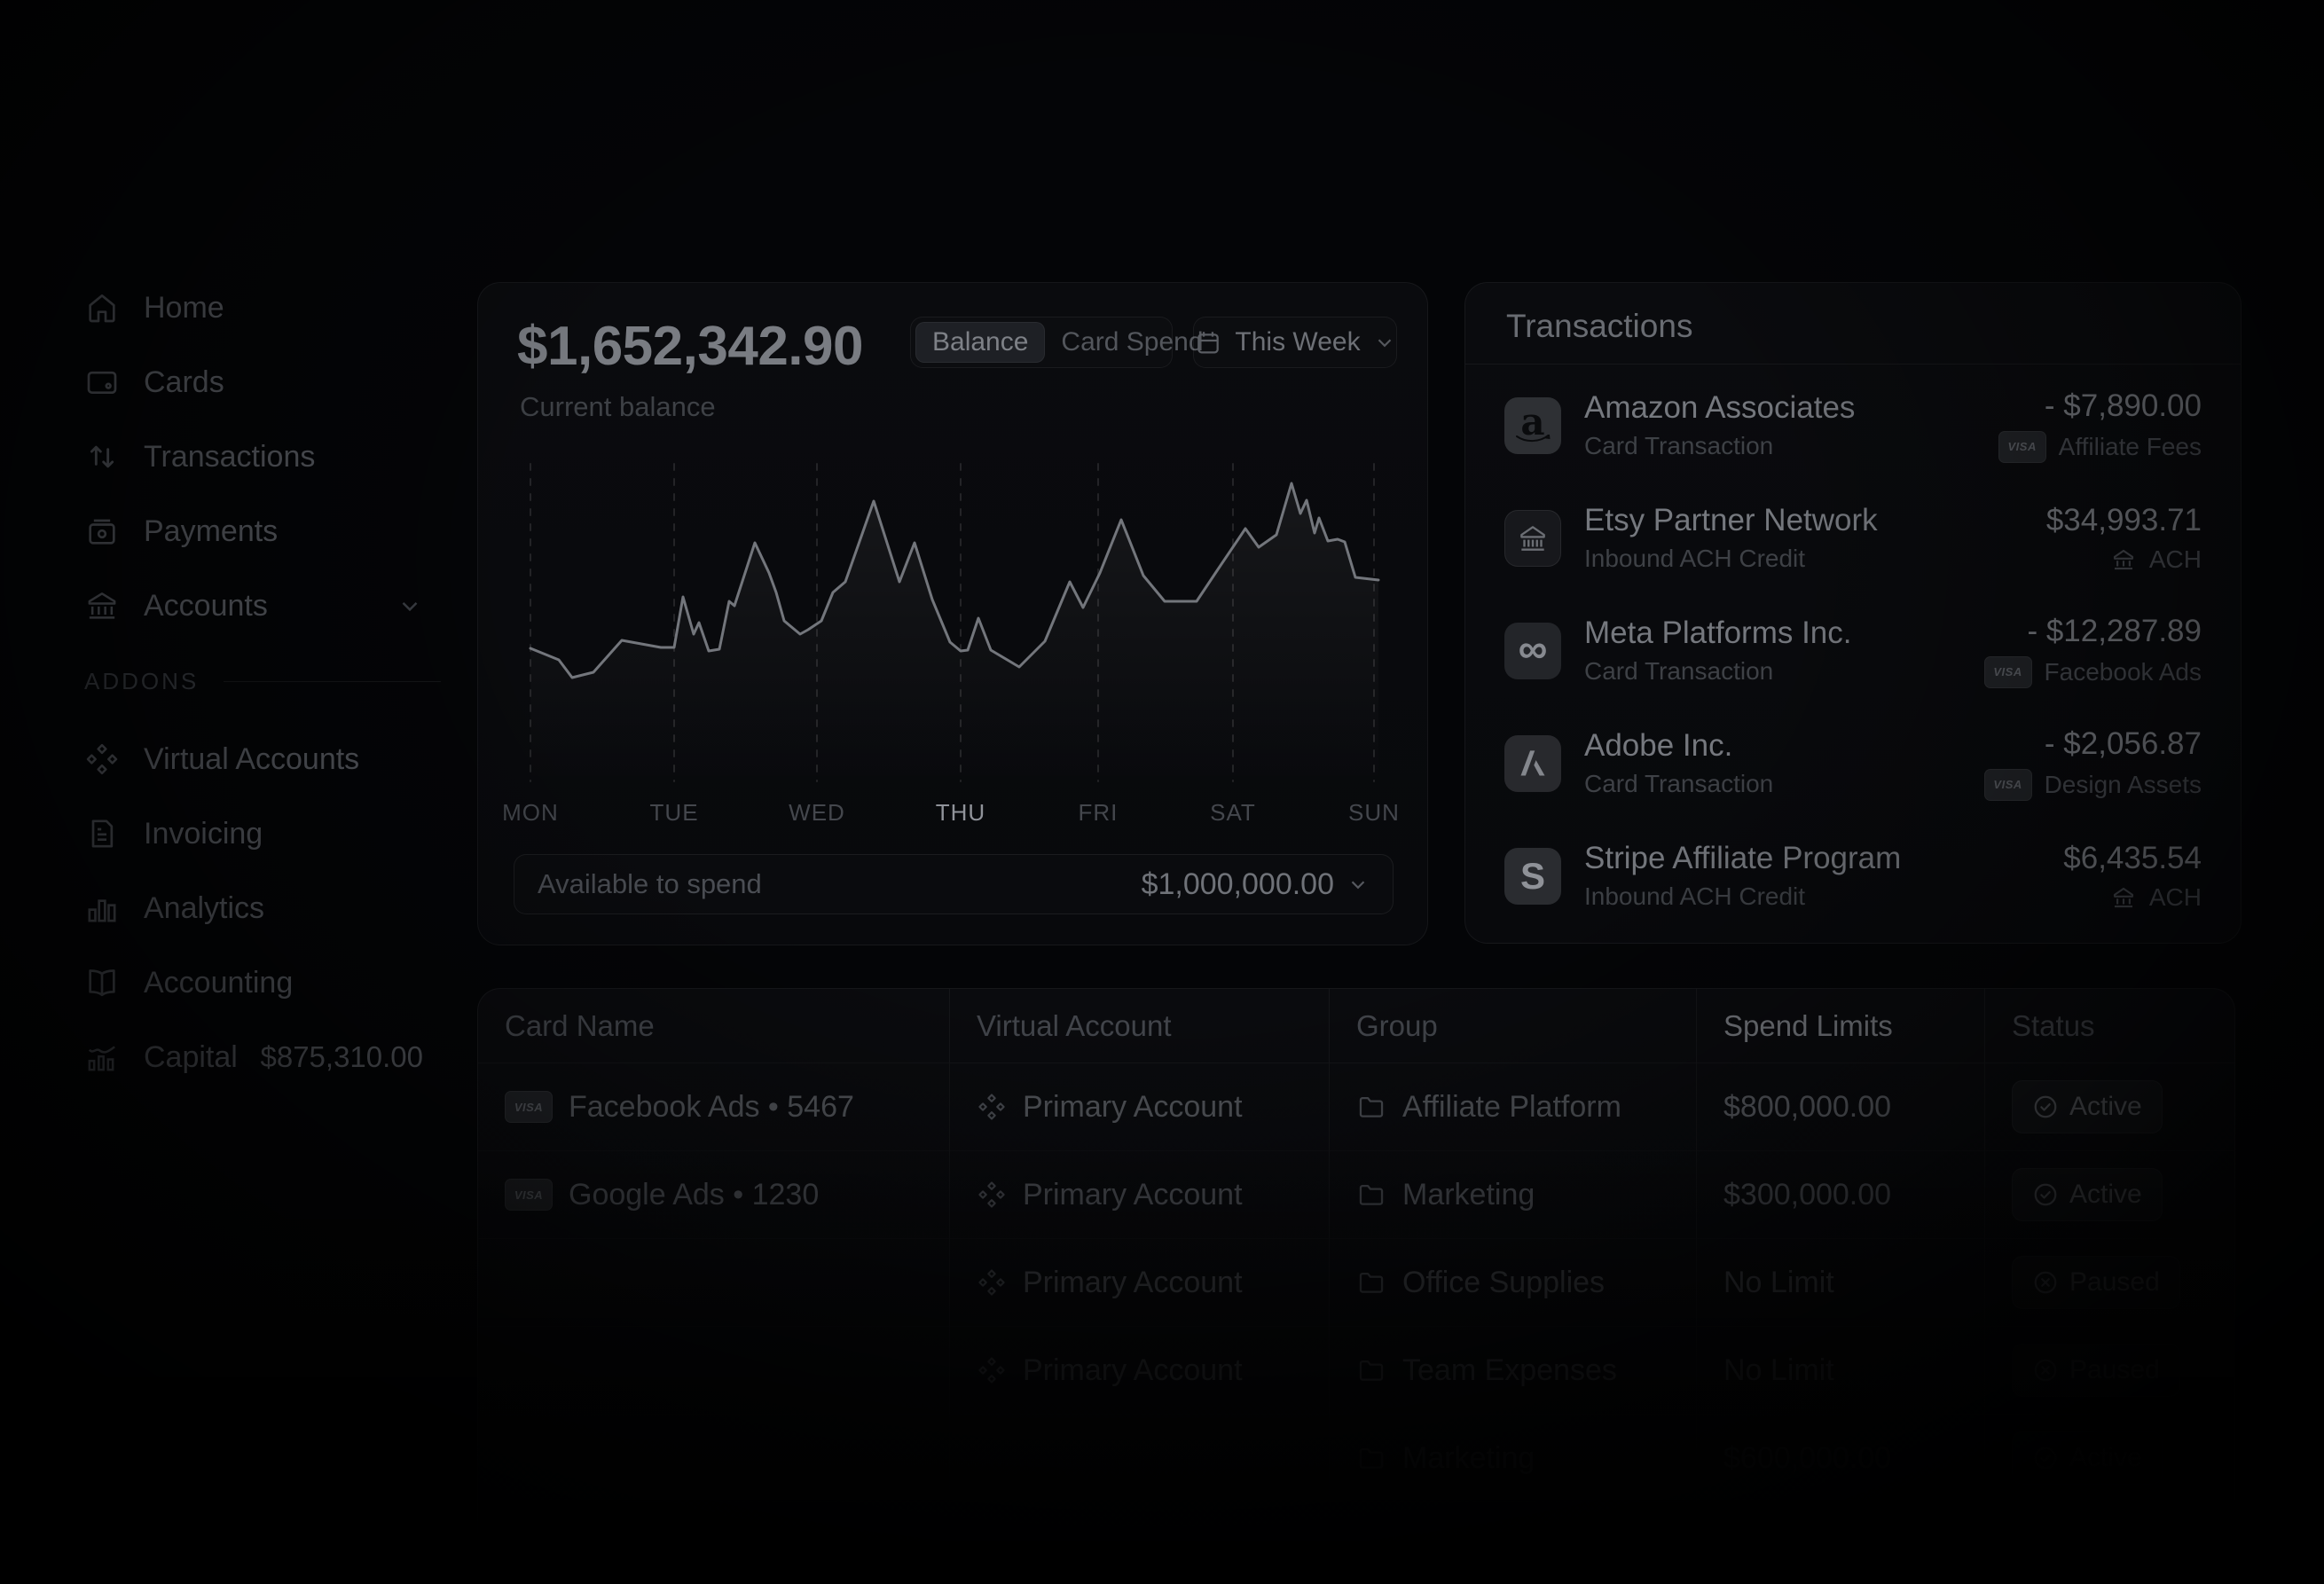 This screenshot has height=1584, width=2324. Describe the element at coordinates (530, 813) in the screenshot. I see `x-label-mon: MON` at that location.